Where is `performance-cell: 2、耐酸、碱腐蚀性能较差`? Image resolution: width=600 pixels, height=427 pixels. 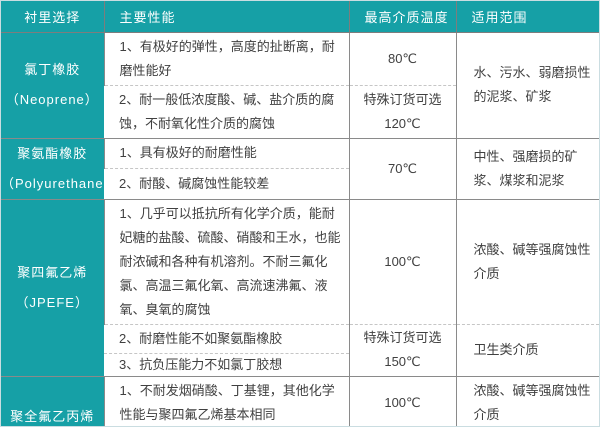
performance-cell: 2、耐酸、碱腐蚀性能较差 is located at coordinates (226, 183).